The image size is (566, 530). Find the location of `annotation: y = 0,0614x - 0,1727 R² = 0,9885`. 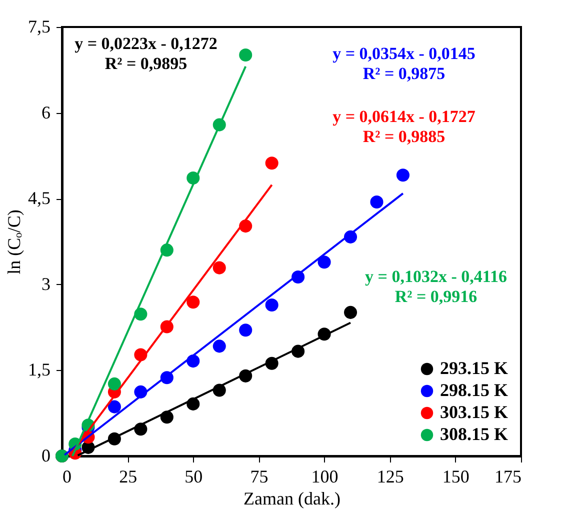

annotation: y = 0,0614x - 0,1727 R² = 0,9885 is located at coordinates (404, 126).